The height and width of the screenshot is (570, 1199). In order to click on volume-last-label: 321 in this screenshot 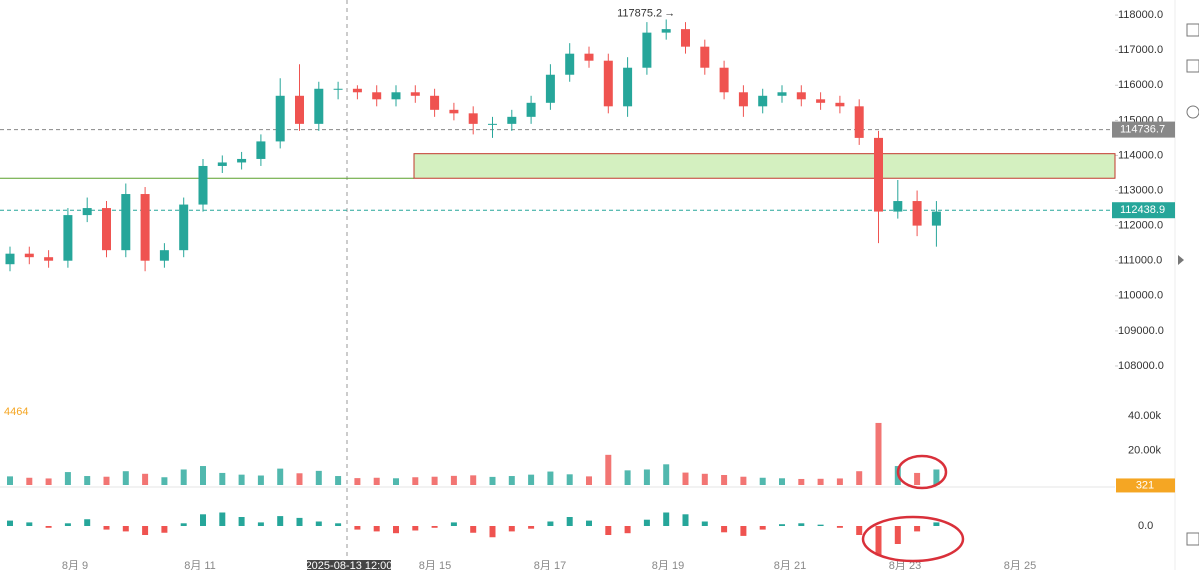, I will do `click(1145, 485)`.